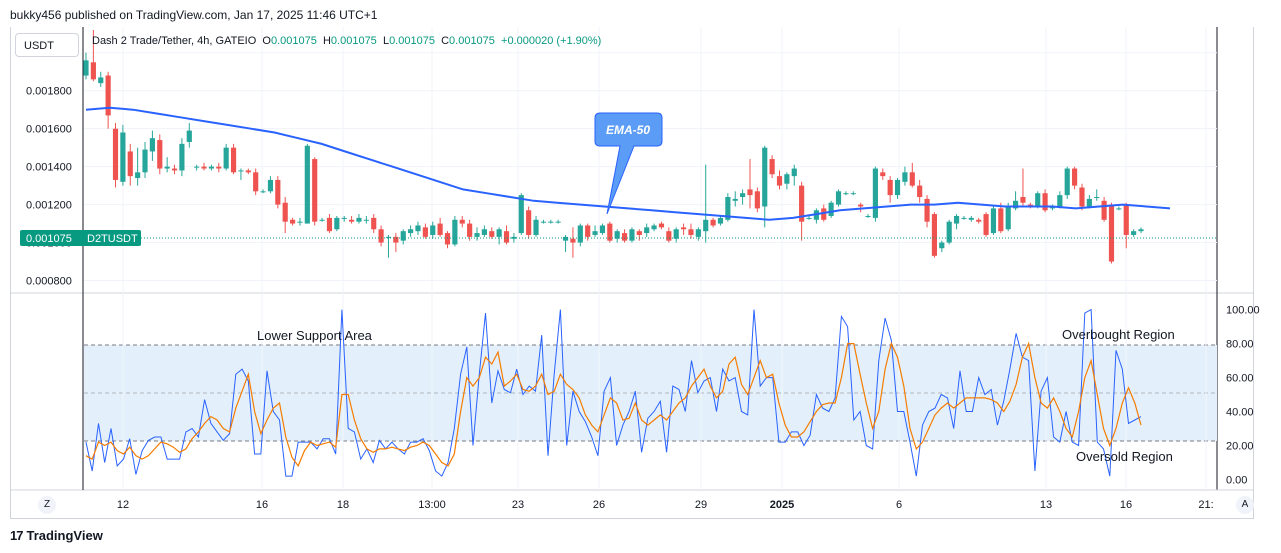  Describe the element at coordinates (174, 41) in the screenshot. I see `legend-symbol: Dash 2 Trade/Tether, 4h, GATEIO` at that location.